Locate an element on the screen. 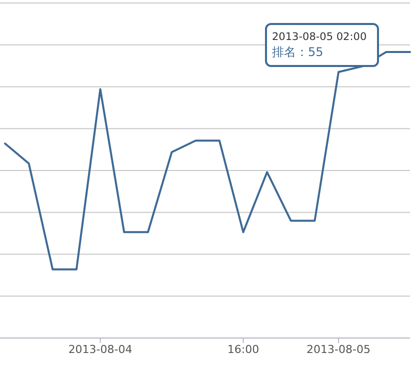  x-tick-label: 2013-08-05 is located at coordinates (338, 349).